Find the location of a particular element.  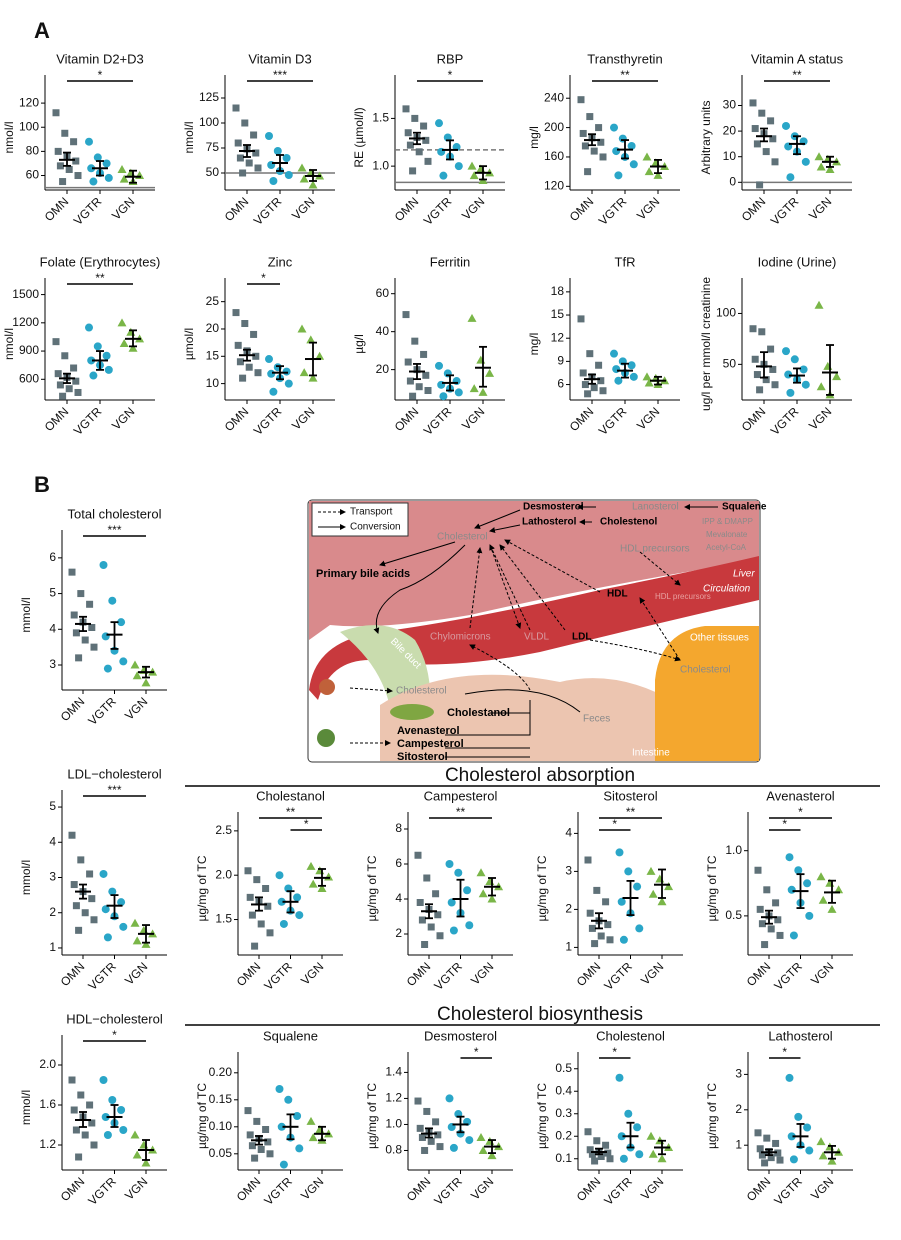

y-tick-label: 3 is located at coordinates (52, 664).